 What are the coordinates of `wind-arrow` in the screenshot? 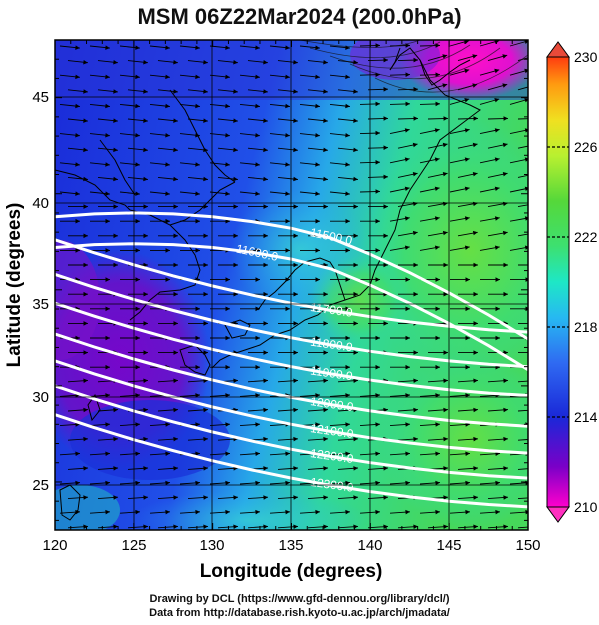 It's located at (522, 498).